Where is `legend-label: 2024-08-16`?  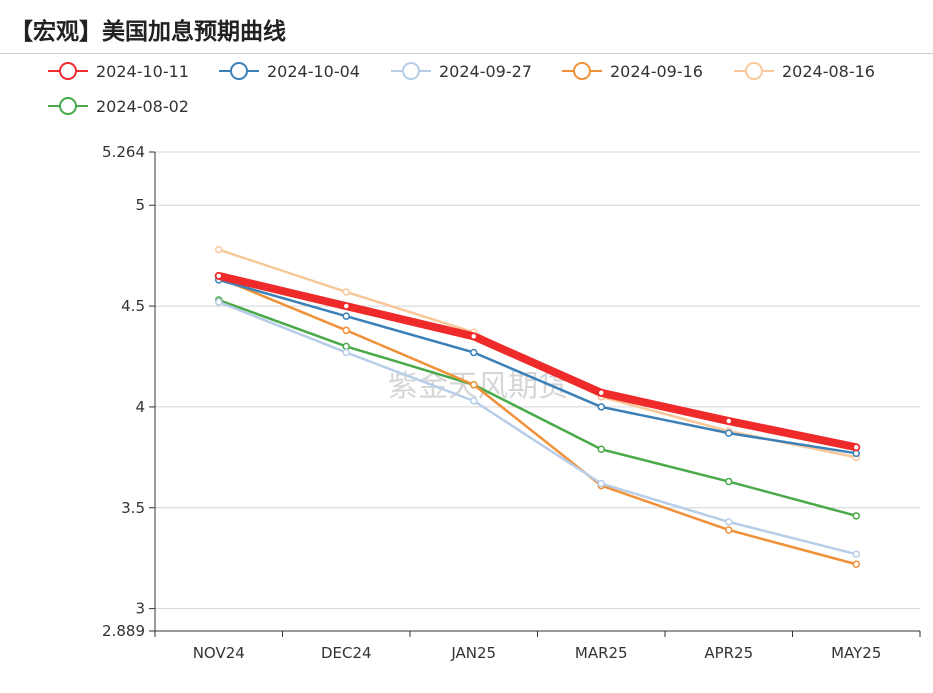 legend-label: 2024-08-16 is located at coordinates (828, 71).